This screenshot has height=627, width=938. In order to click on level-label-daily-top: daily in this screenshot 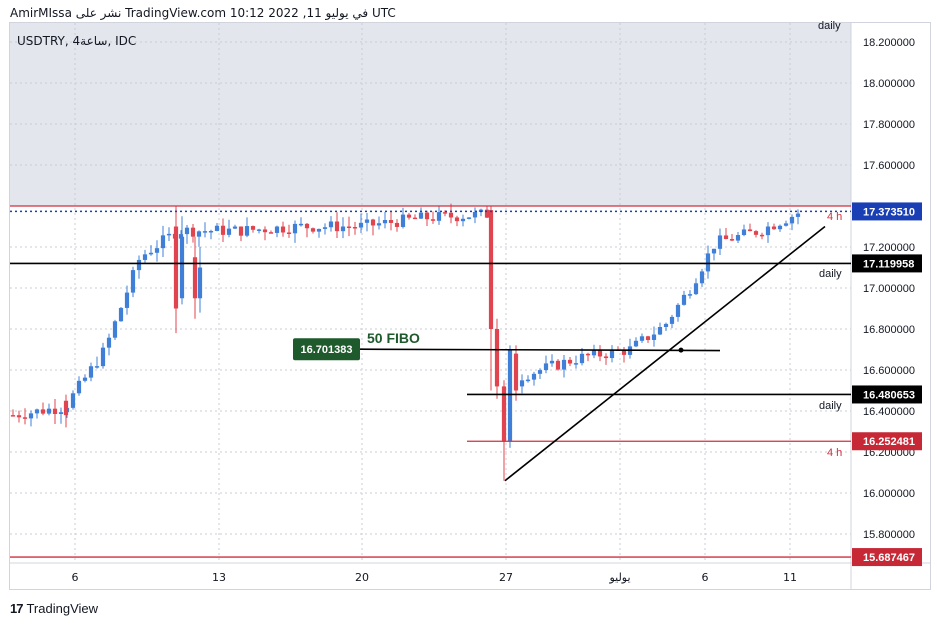, I will do `click(829, 26)`.